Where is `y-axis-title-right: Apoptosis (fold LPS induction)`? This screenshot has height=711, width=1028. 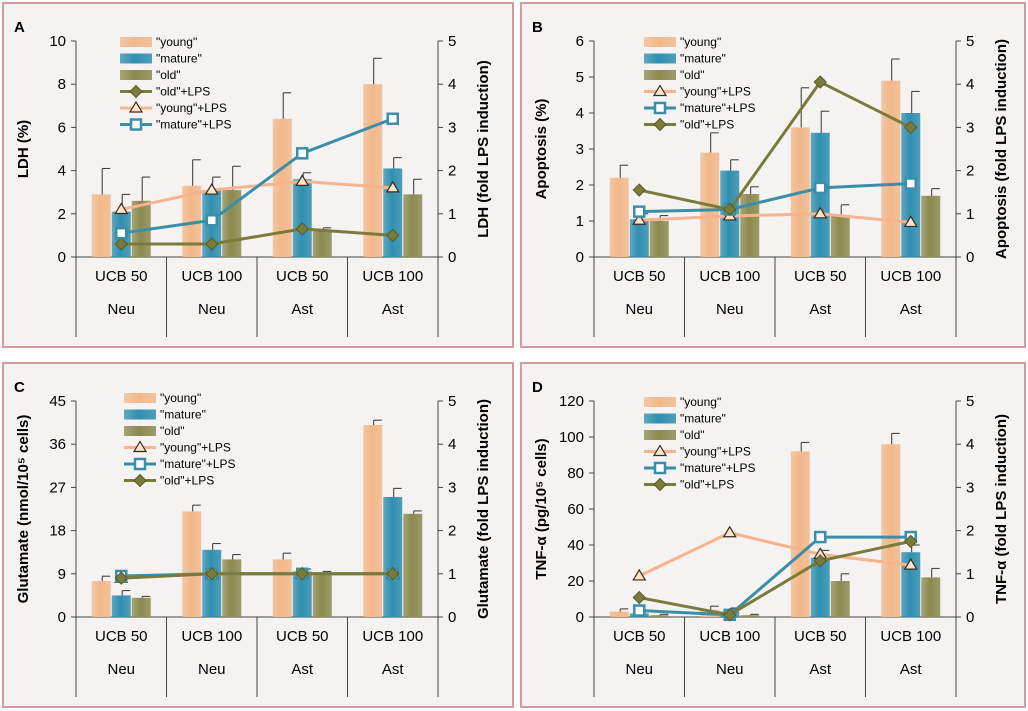 y-axis-title-right: Apoptosis (fold LPS induction) is located at coordinates (1001, 149).